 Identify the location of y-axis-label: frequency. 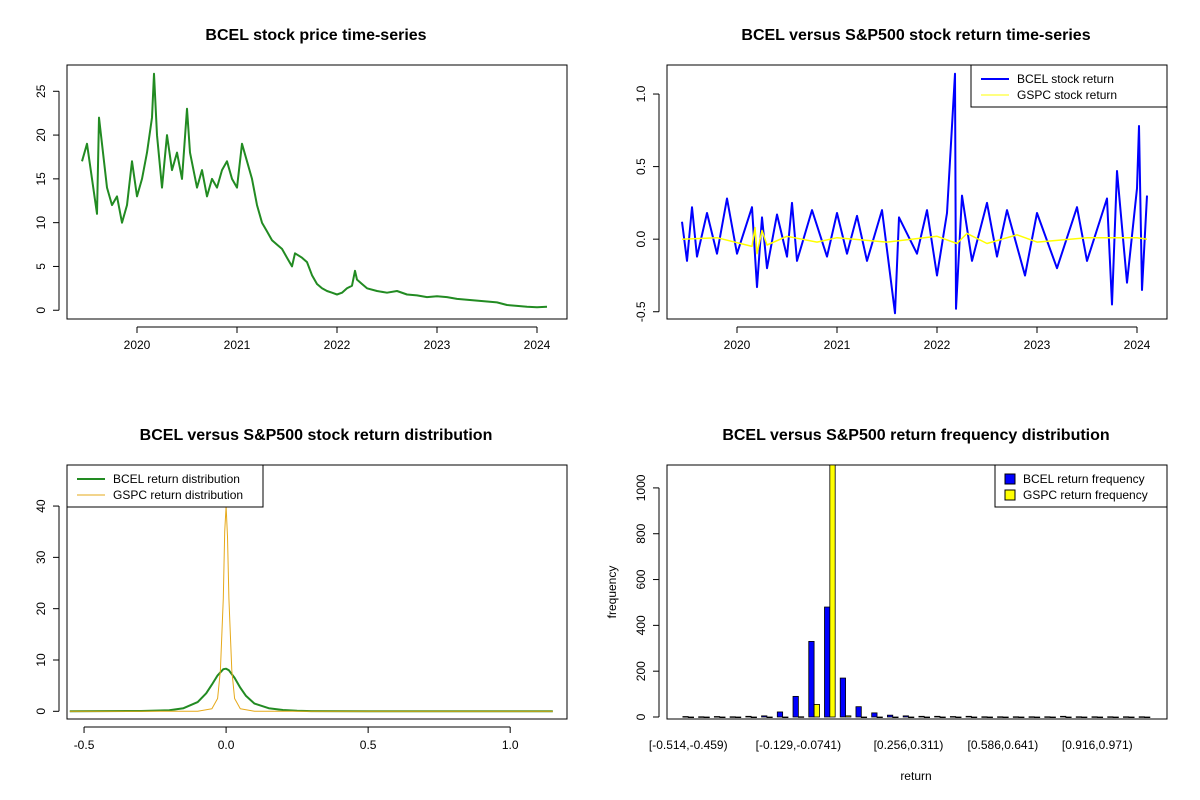
(612, 592).